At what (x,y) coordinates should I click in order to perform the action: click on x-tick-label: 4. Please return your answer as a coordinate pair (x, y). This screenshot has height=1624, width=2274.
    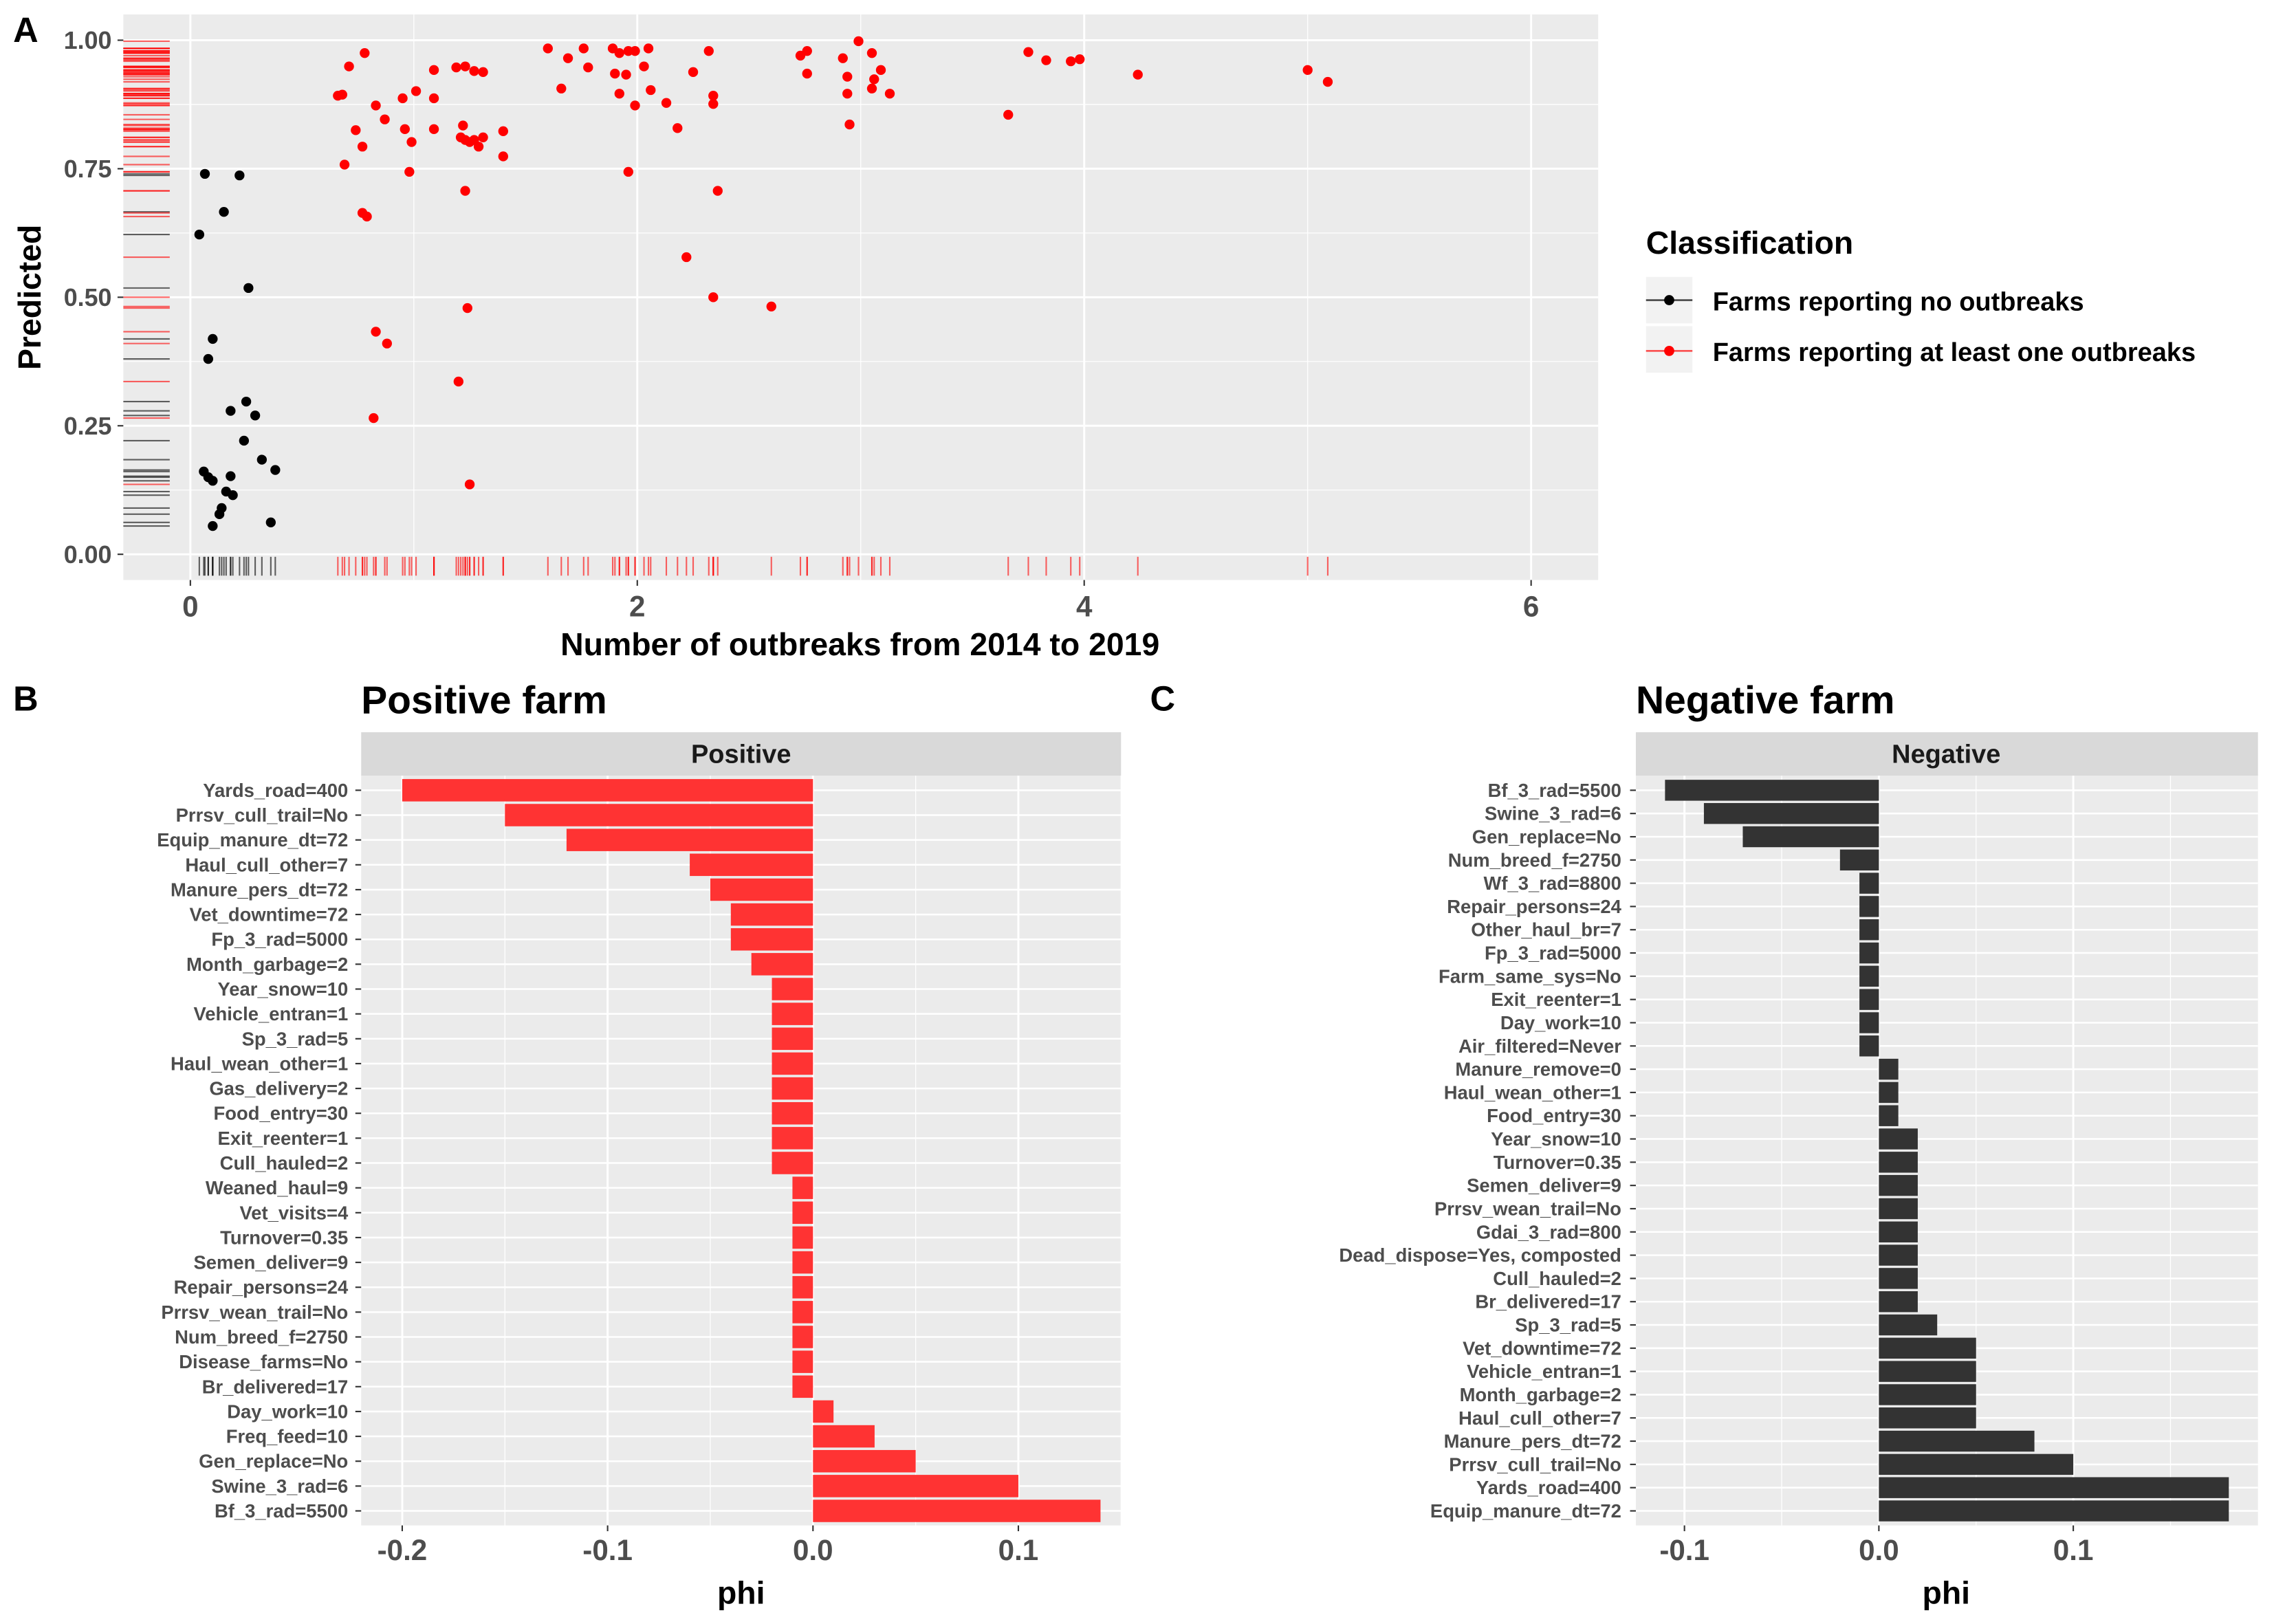
    Looking at the image, I should click on (1084, 606).